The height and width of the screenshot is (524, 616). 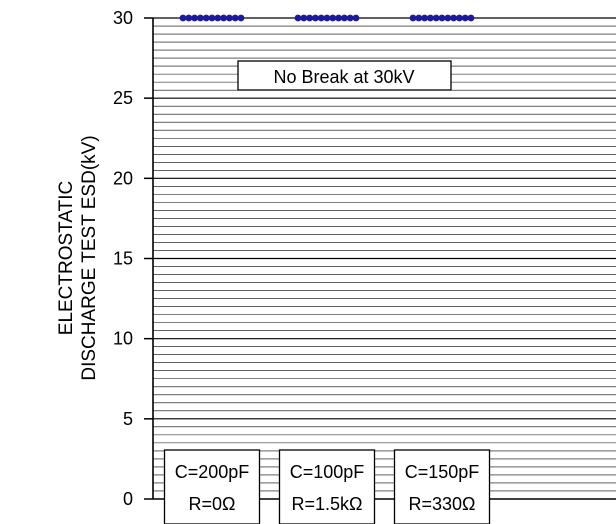 I want to click on y-tick-label: 20, so click(x=123, y=178).